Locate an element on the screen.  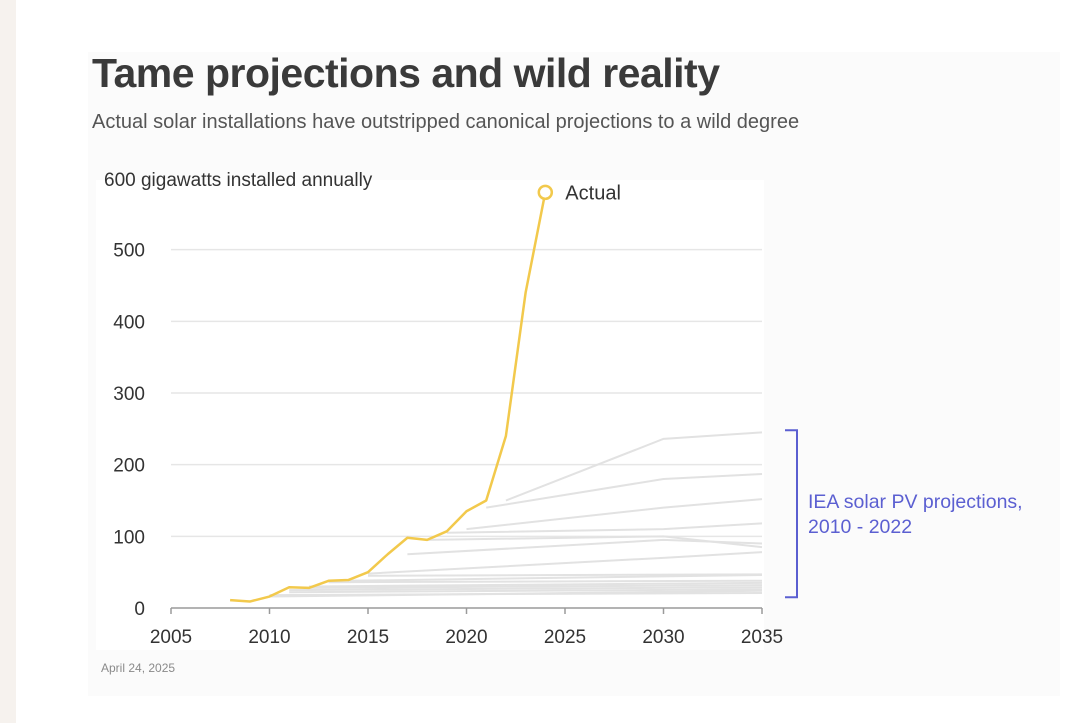
actual-series-label: Actual is located at coordinates (593, 193).